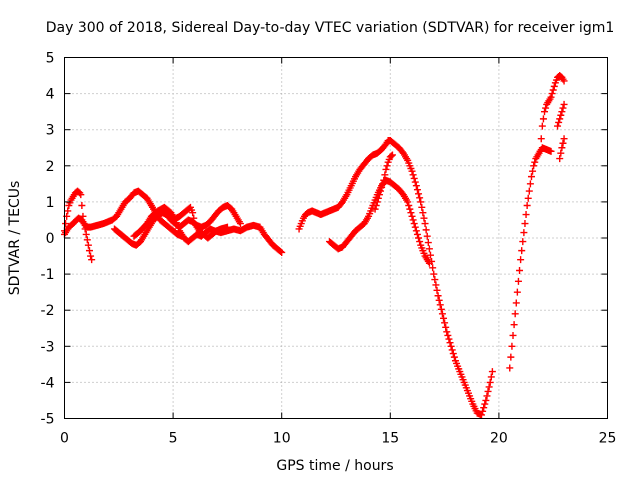 This screenshot has height=480, width=640. Describe the element at coordinates (48, 420) in the screenshot. I see `y-tick-label: -5` at that location.